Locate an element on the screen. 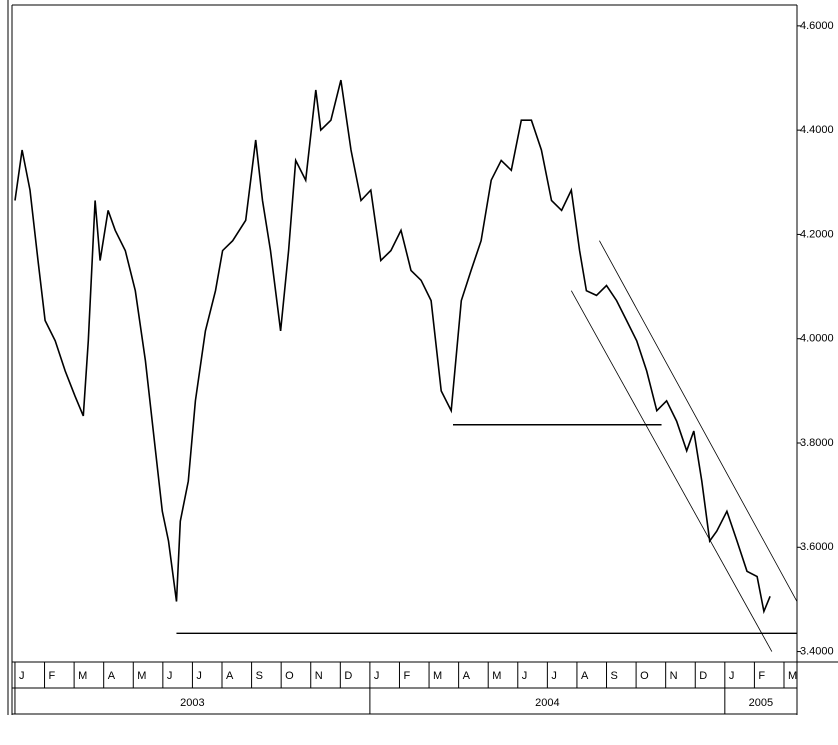  year-label: 2004 is located at coordinates (547, 703).